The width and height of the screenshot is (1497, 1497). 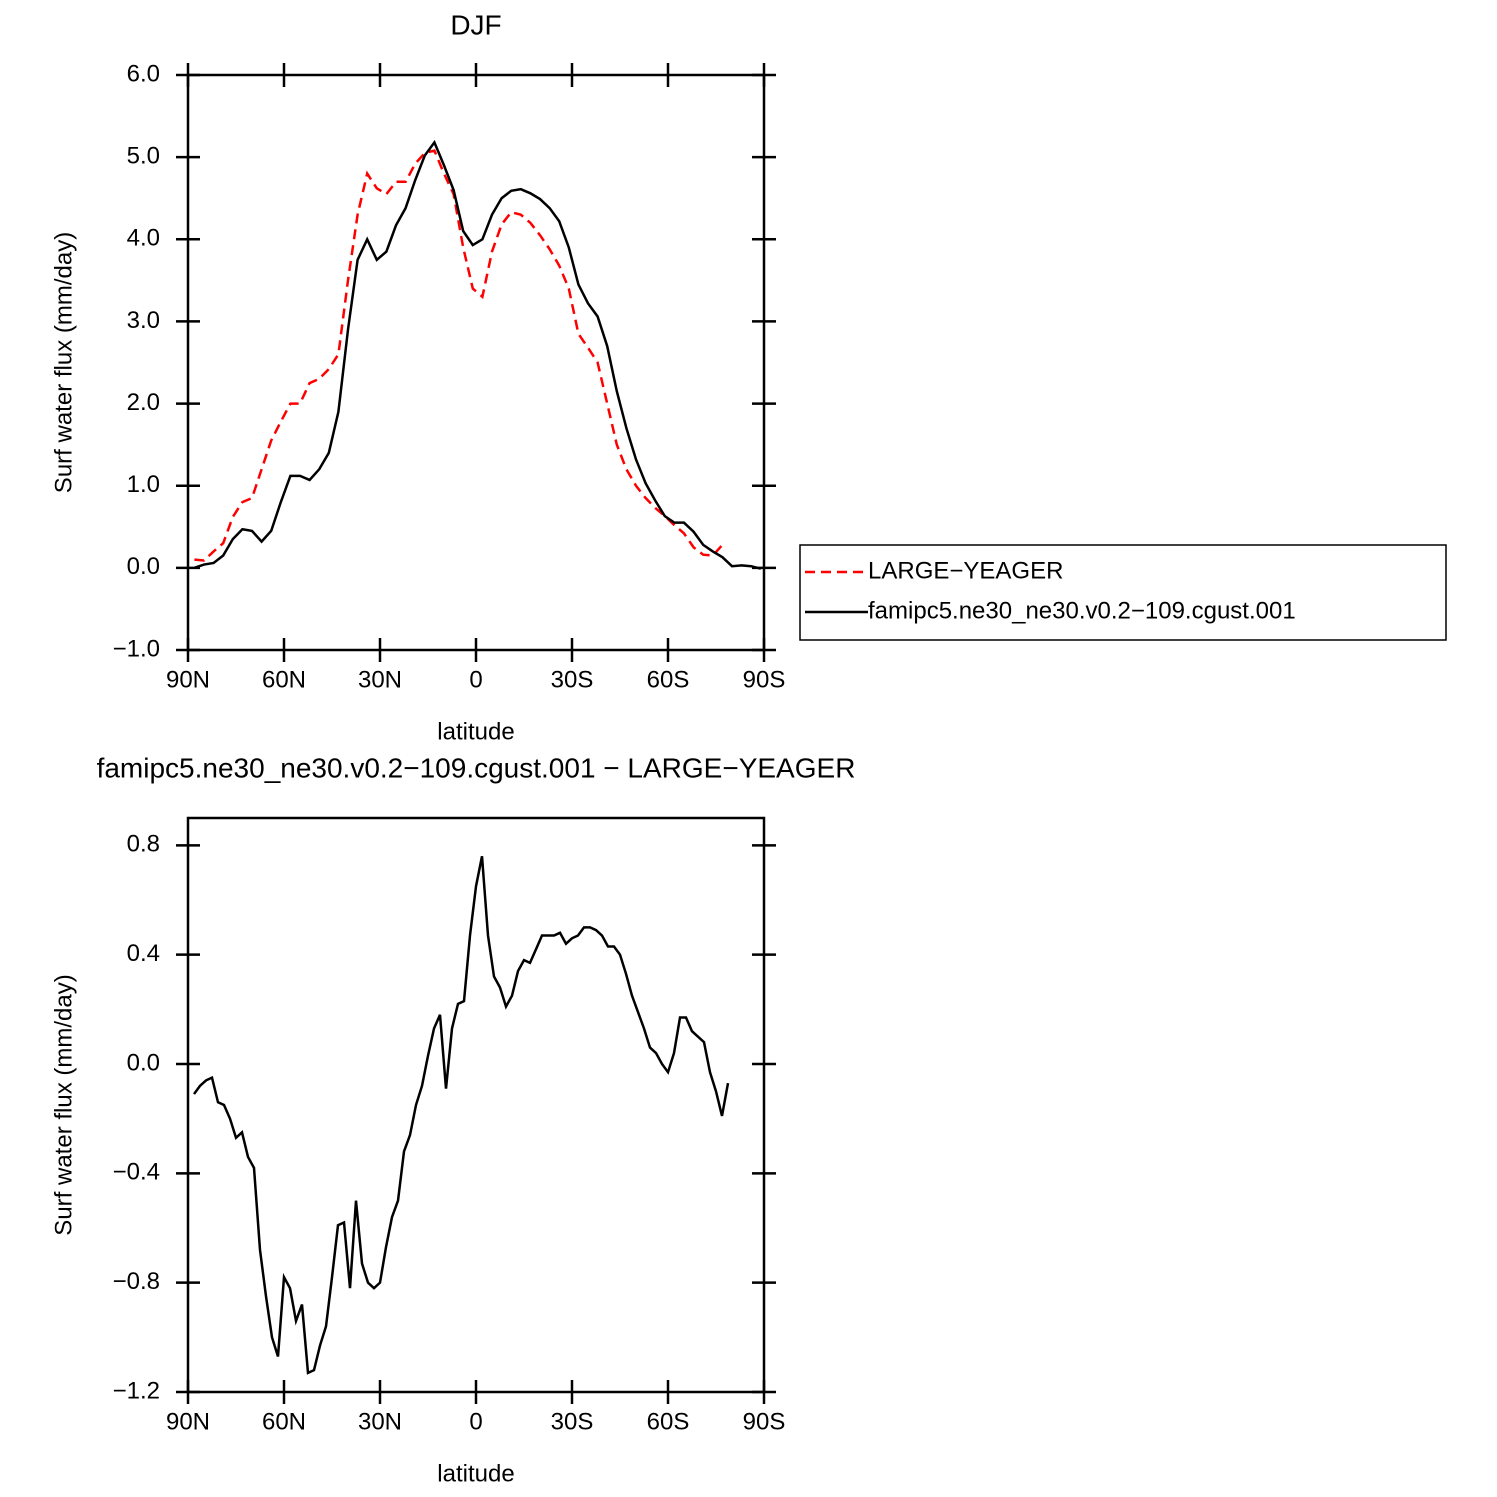 What do you see at coordinates (143, 402) in the screenshot?
I see `y-tick-label: 2.0` at bounding box center [143, 402].